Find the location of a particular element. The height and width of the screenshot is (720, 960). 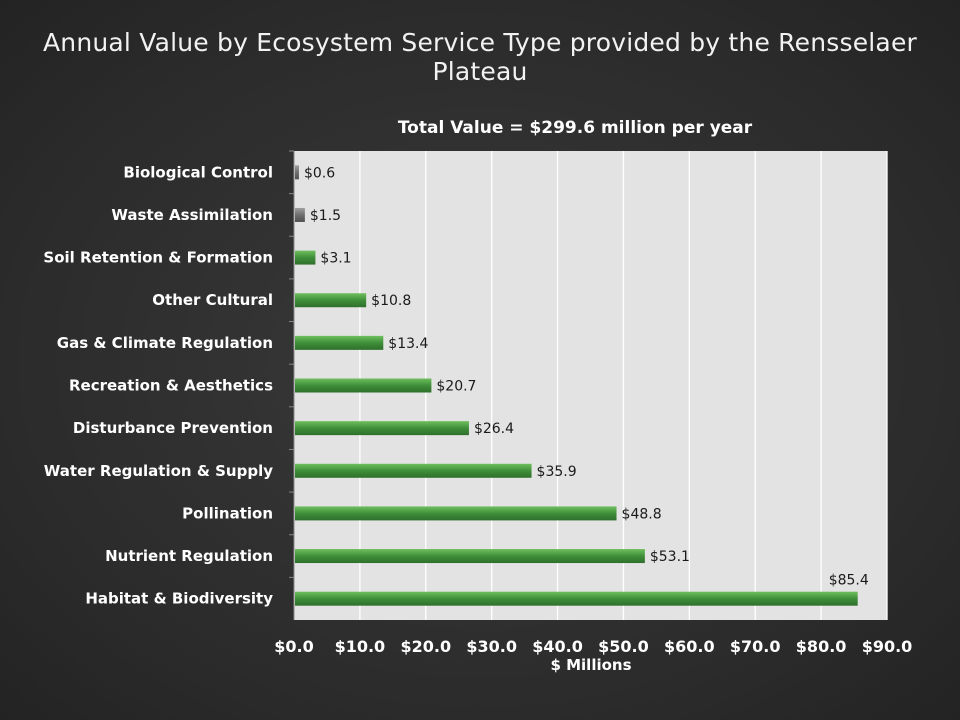

data-label: $48.8 is located at coordinates (642, 514).